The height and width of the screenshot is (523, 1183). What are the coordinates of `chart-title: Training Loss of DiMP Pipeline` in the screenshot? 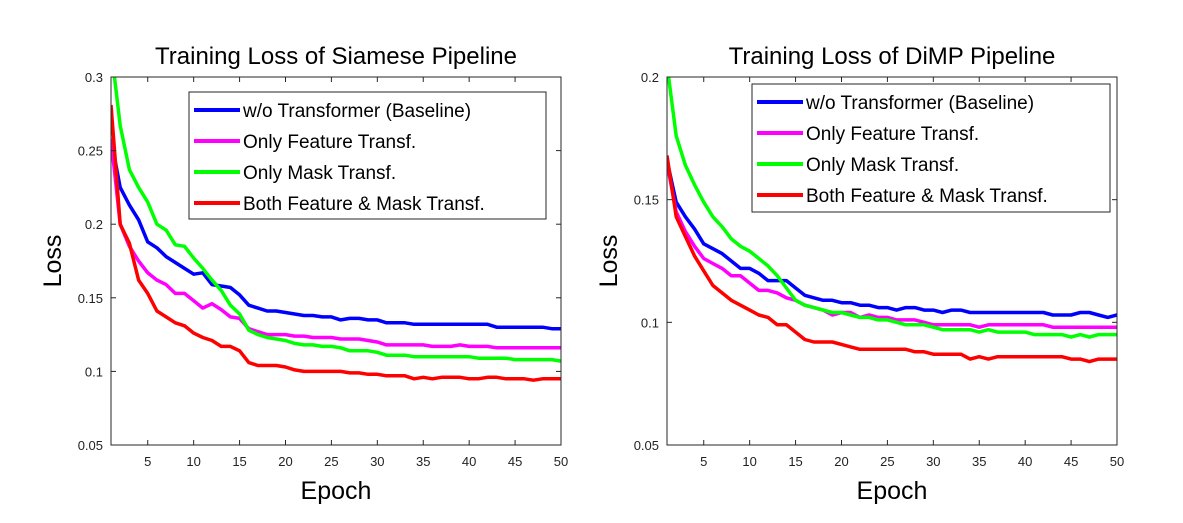 It's located at (892, 56).